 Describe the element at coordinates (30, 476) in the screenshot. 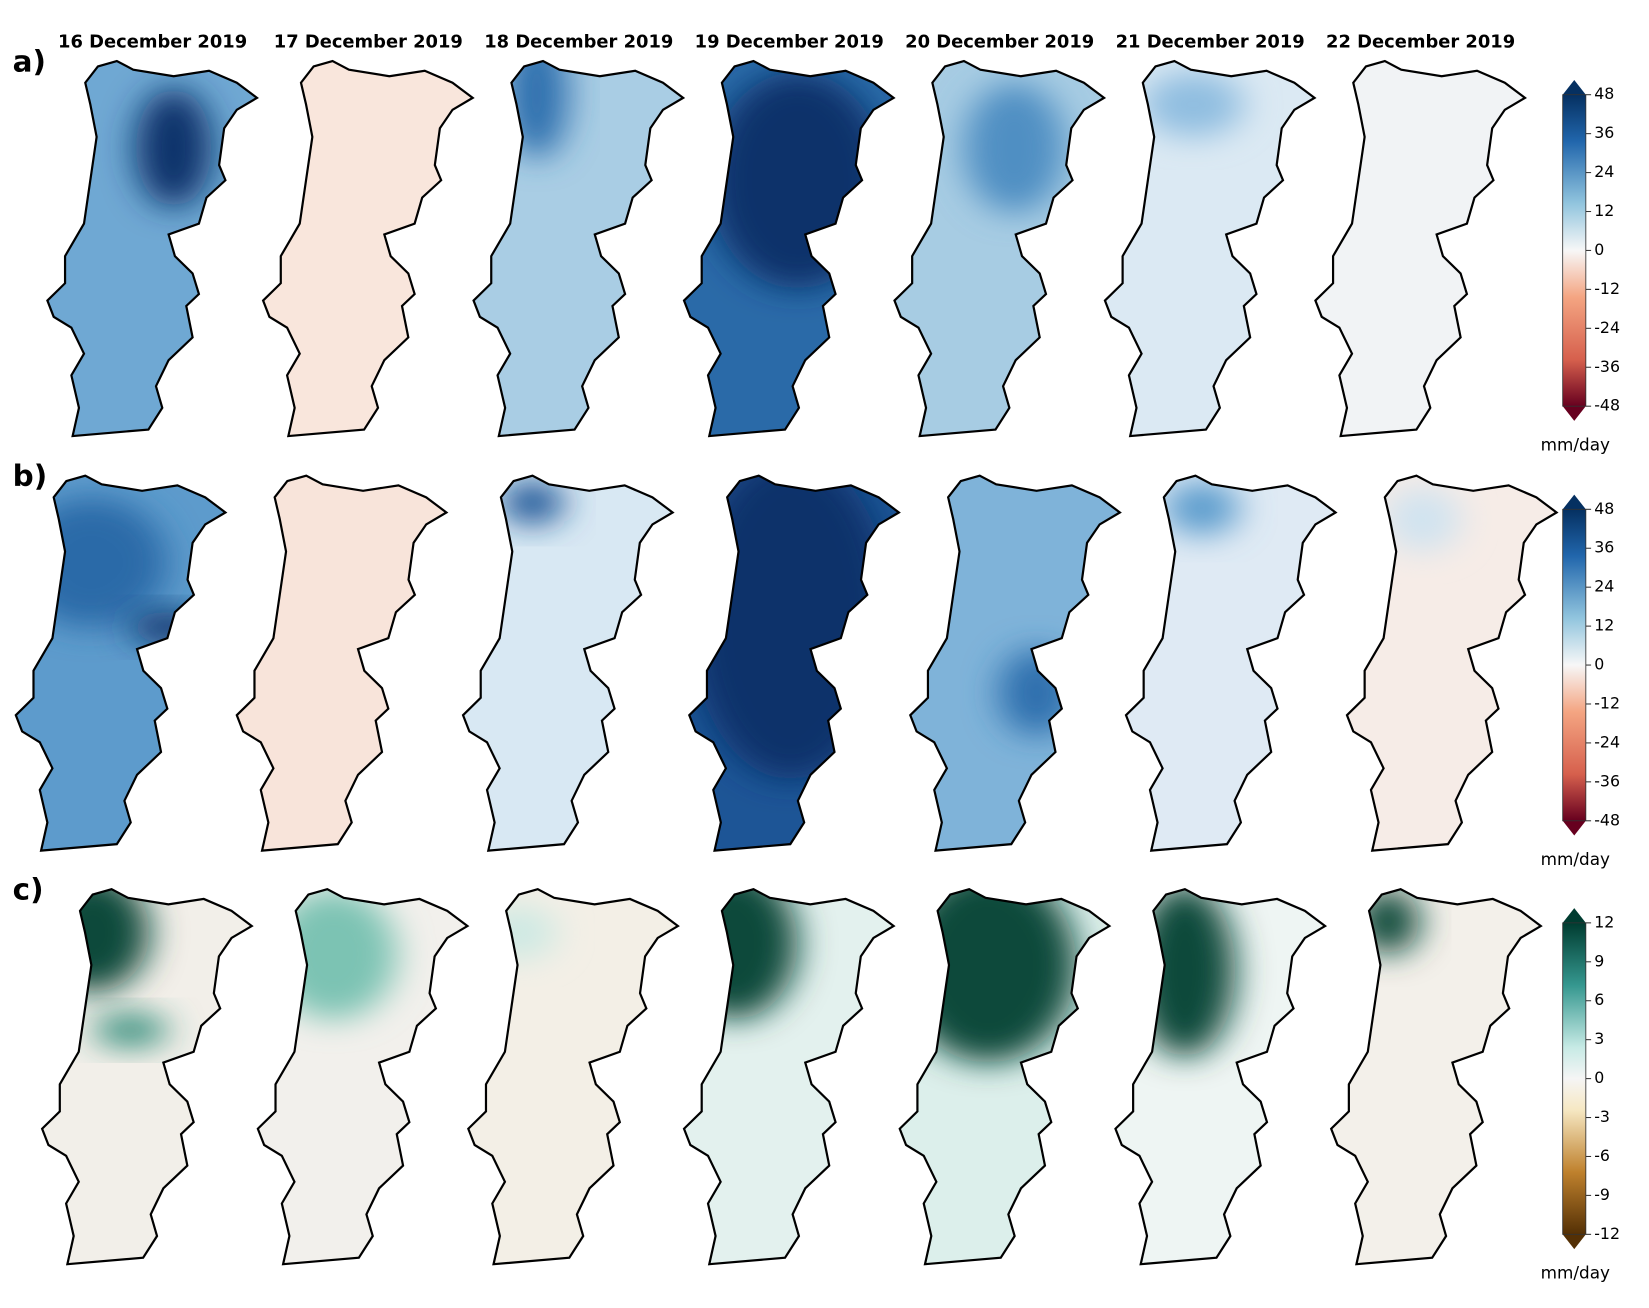

I see `row-label: b)` at that location.